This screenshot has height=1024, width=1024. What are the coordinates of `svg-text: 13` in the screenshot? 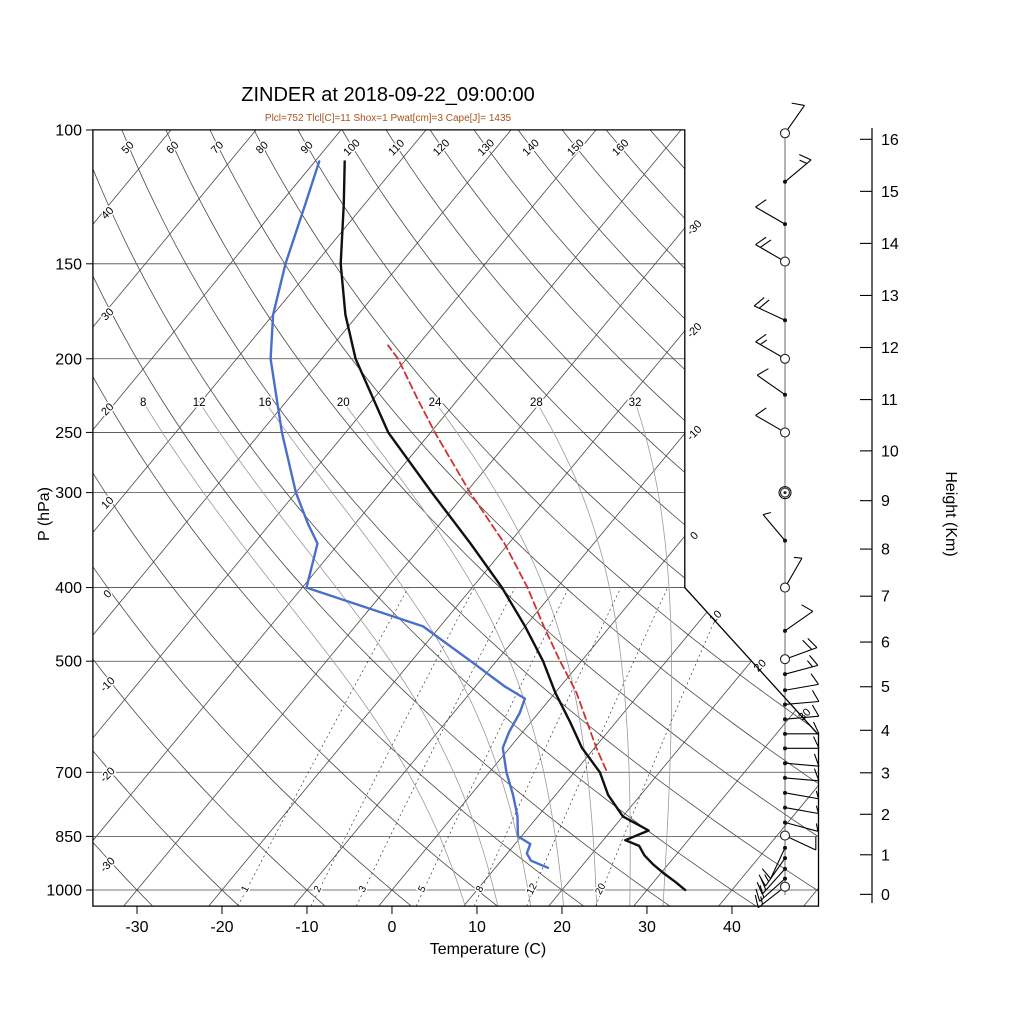 It's located at (890, 296).